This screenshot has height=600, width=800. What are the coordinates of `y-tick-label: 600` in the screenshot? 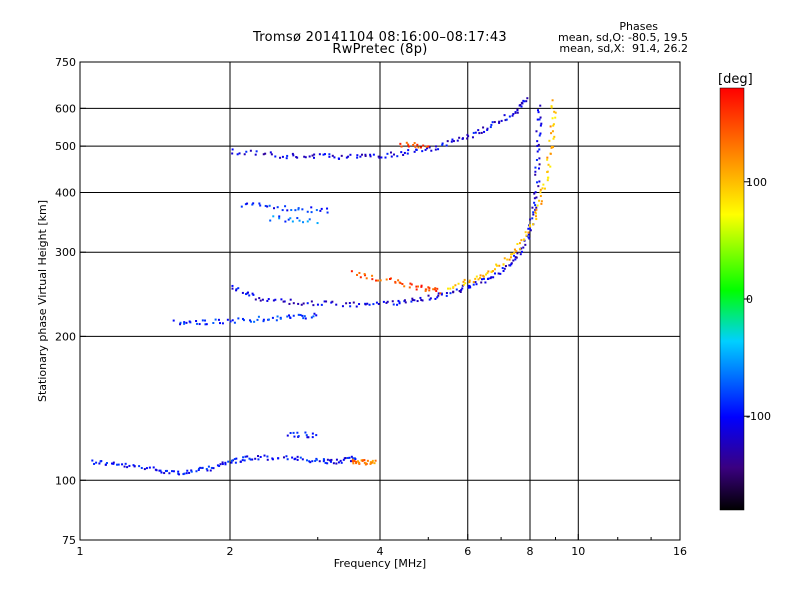 It's located at (65, 108).